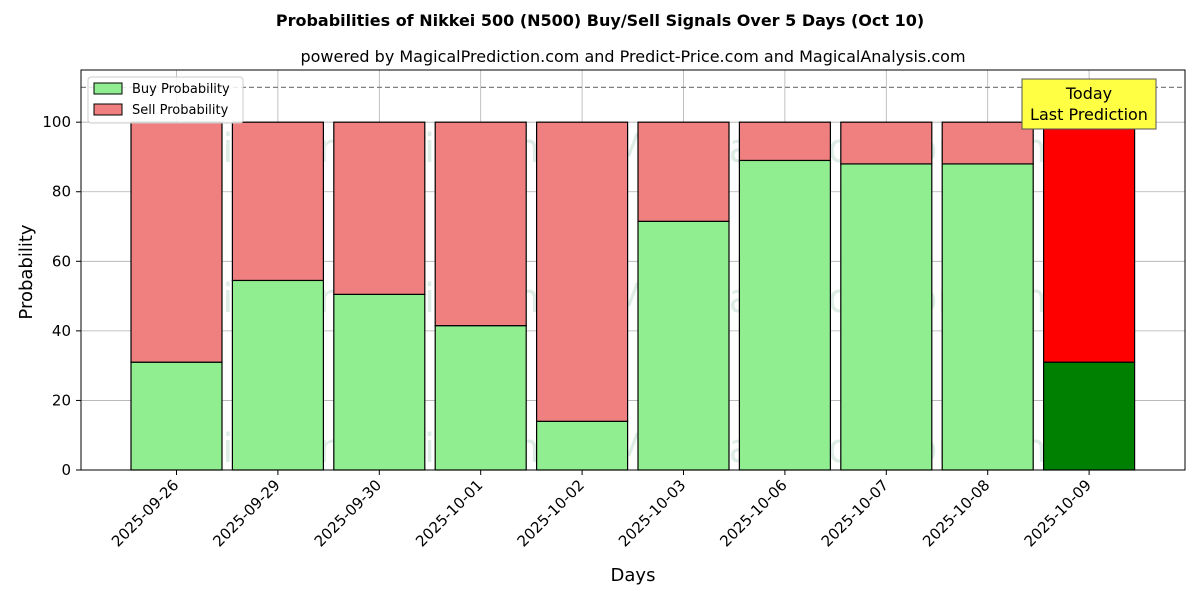 The image size is (1200, 600). Describe the element at coordinates (246, 513) in the screenshot. I see `x-tick-label: 2025-09-29` at that location.